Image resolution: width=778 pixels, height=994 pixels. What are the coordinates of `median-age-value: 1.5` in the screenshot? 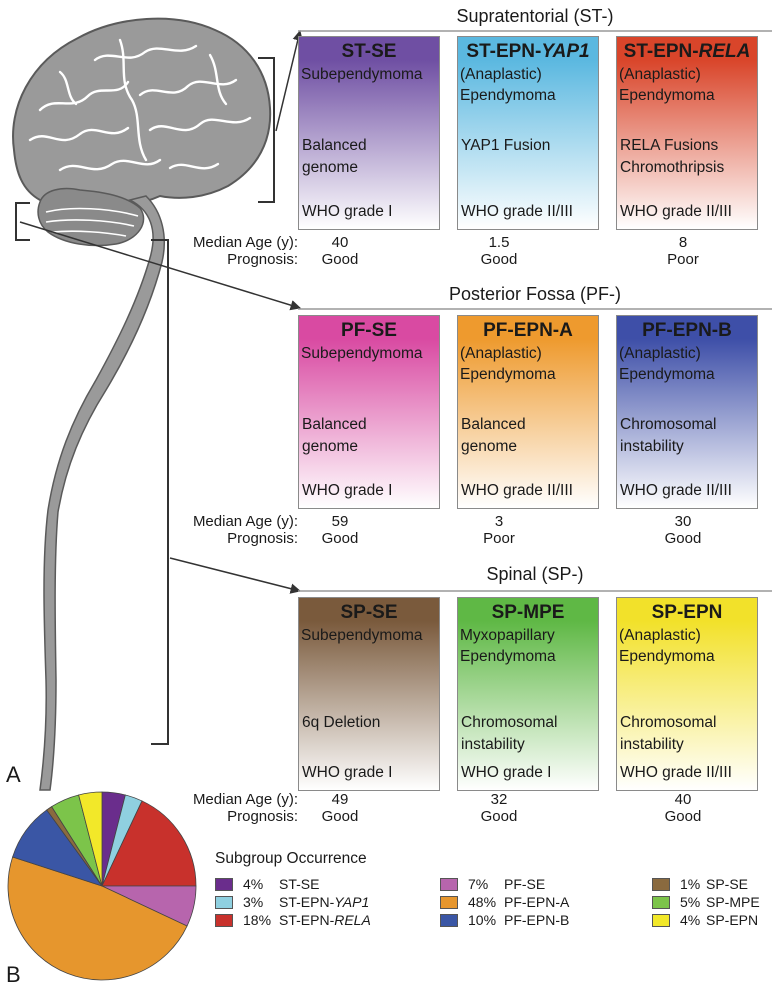 It's located at (499, 242).